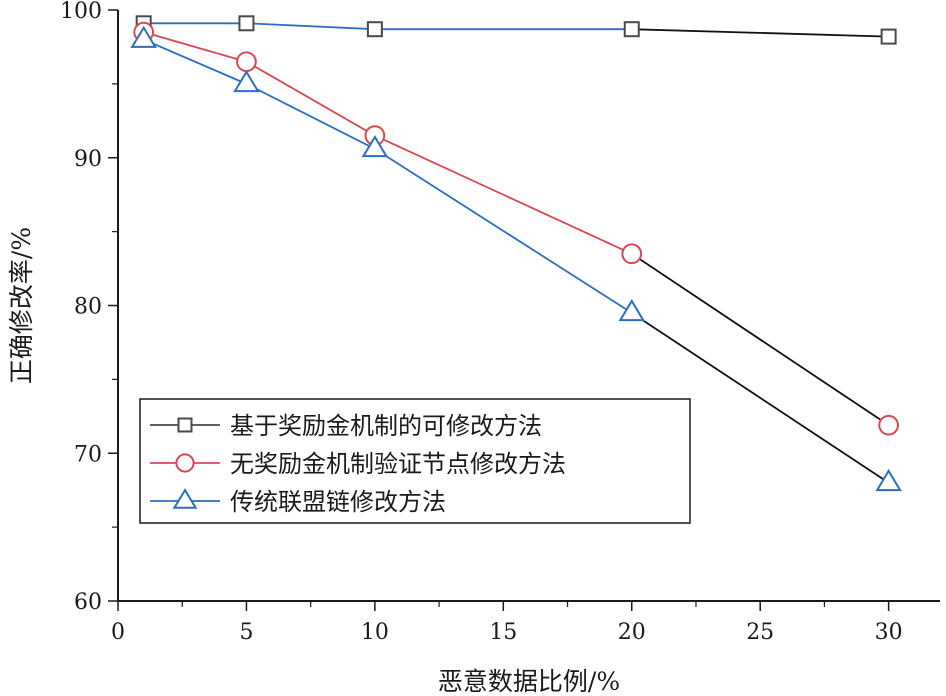 The height and width of the screenshot is (696, 946). What do you see at coordinates (375, 632) in the screenshot?
I see `x-tick-label: 10` at bounding box center [375, 632].